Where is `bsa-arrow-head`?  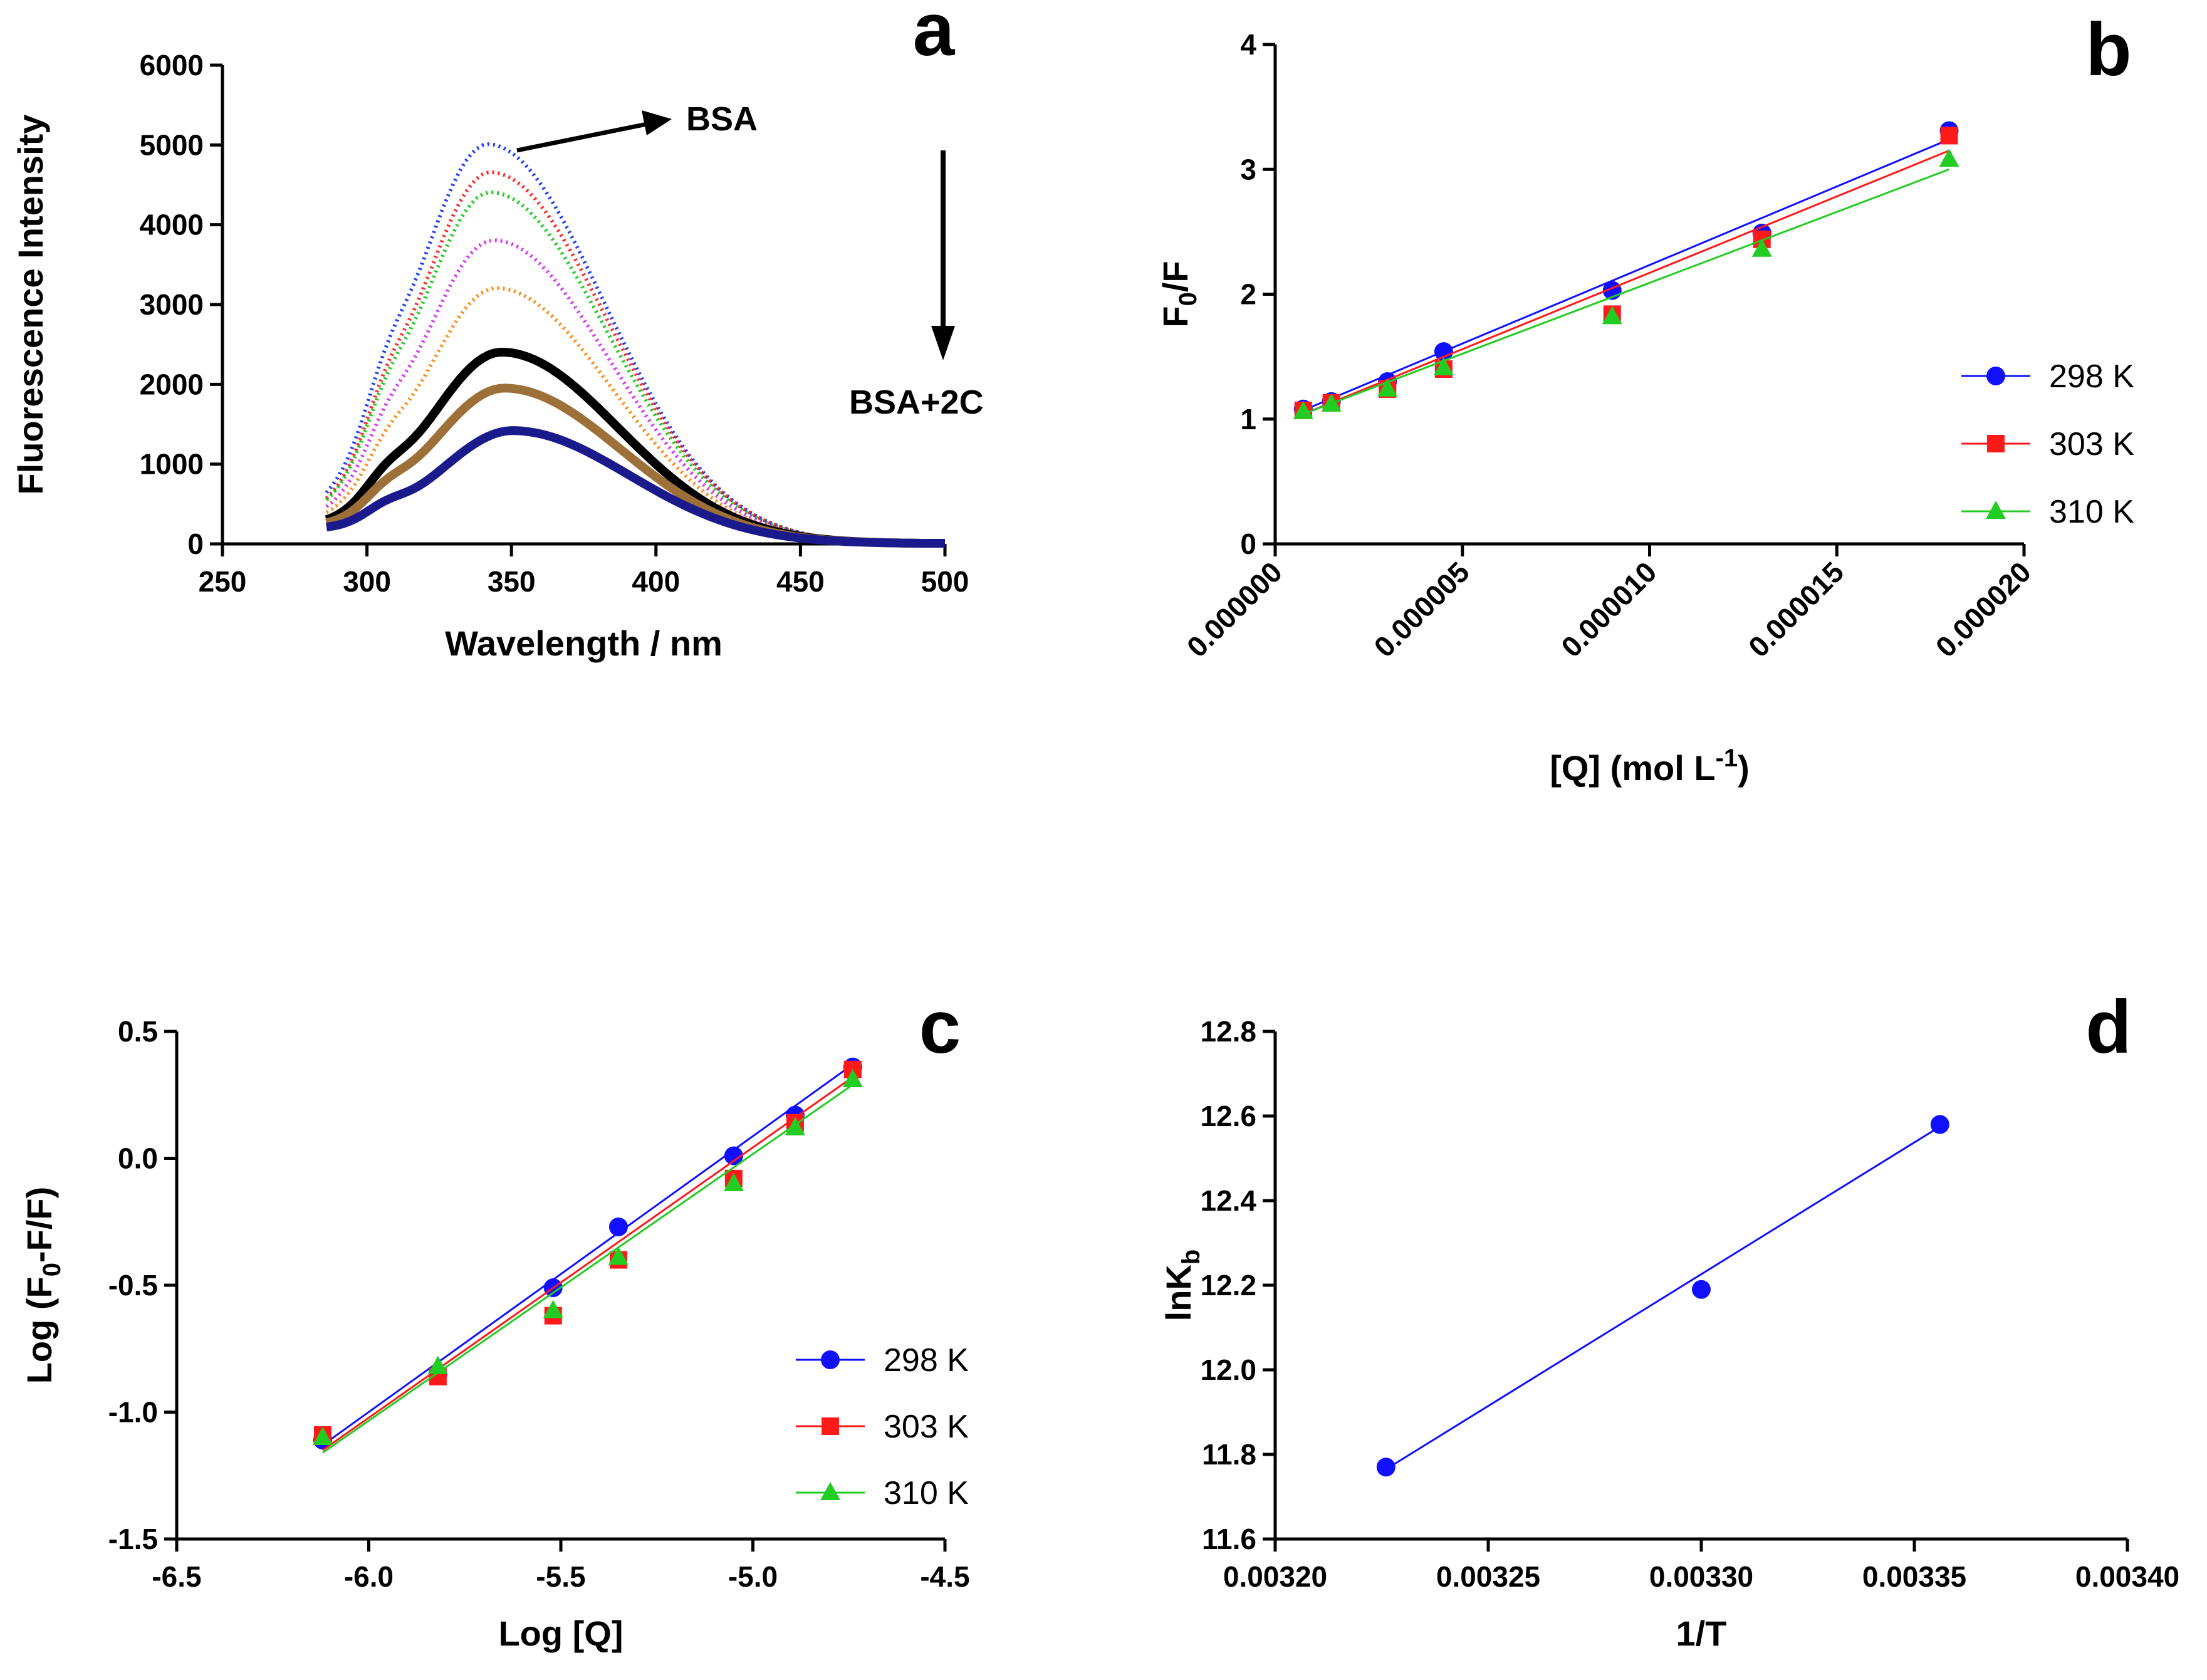
bsa-arrow-head is located at coordinates (657, 123).